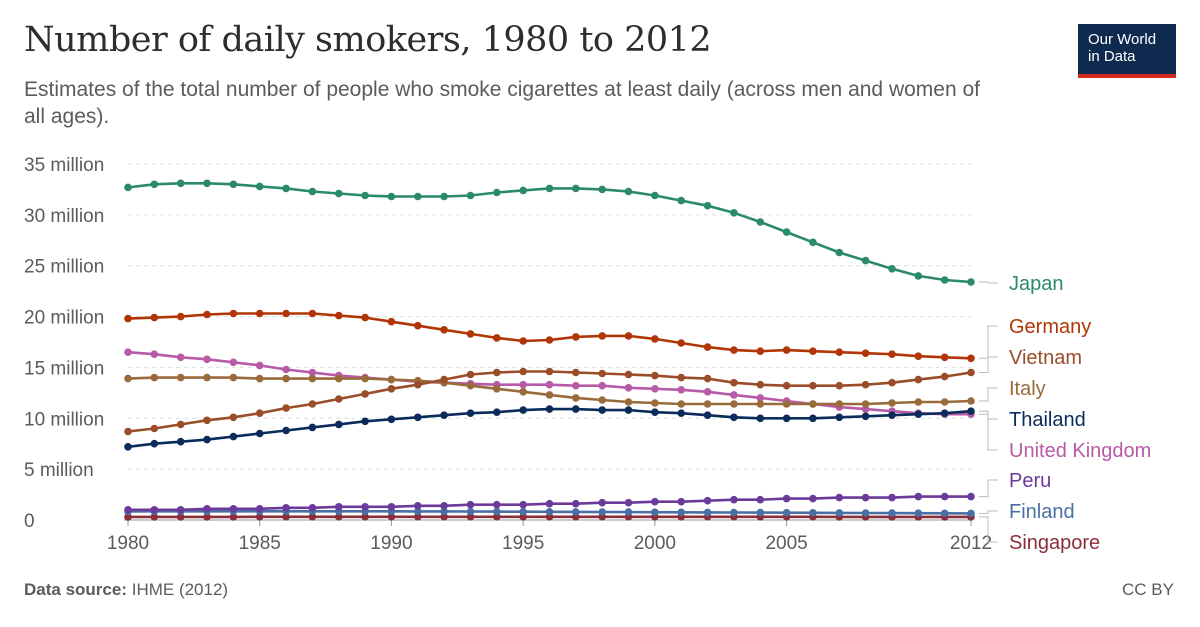 The image size is (1200, 627). What do you see at coordinates (391, 543) in the screenshot?
I see `x-tick-label: 1990` at bounding box center [391, 543].